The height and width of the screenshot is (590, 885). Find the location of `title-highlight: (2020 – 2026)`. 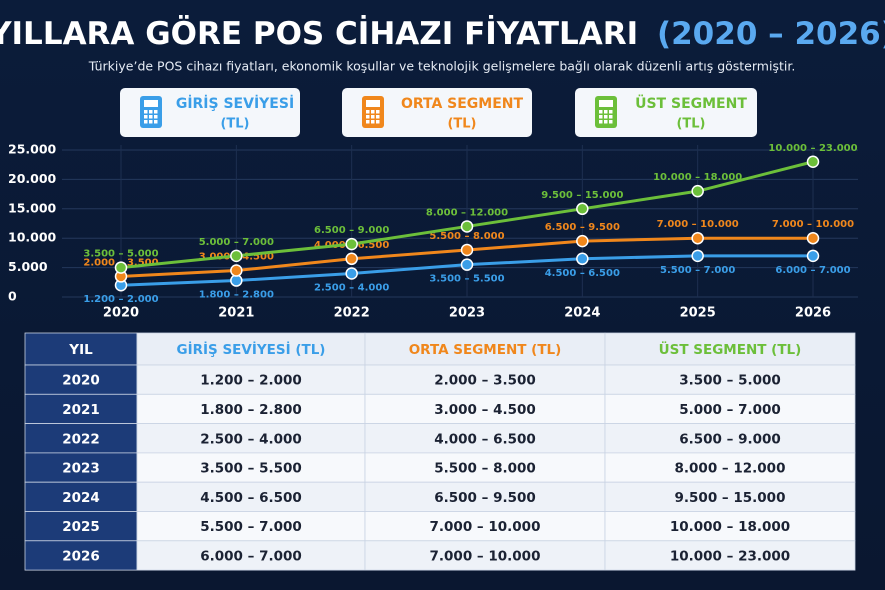

title-highlight: (2020 – 2026) is located at coordinates (771, 34).